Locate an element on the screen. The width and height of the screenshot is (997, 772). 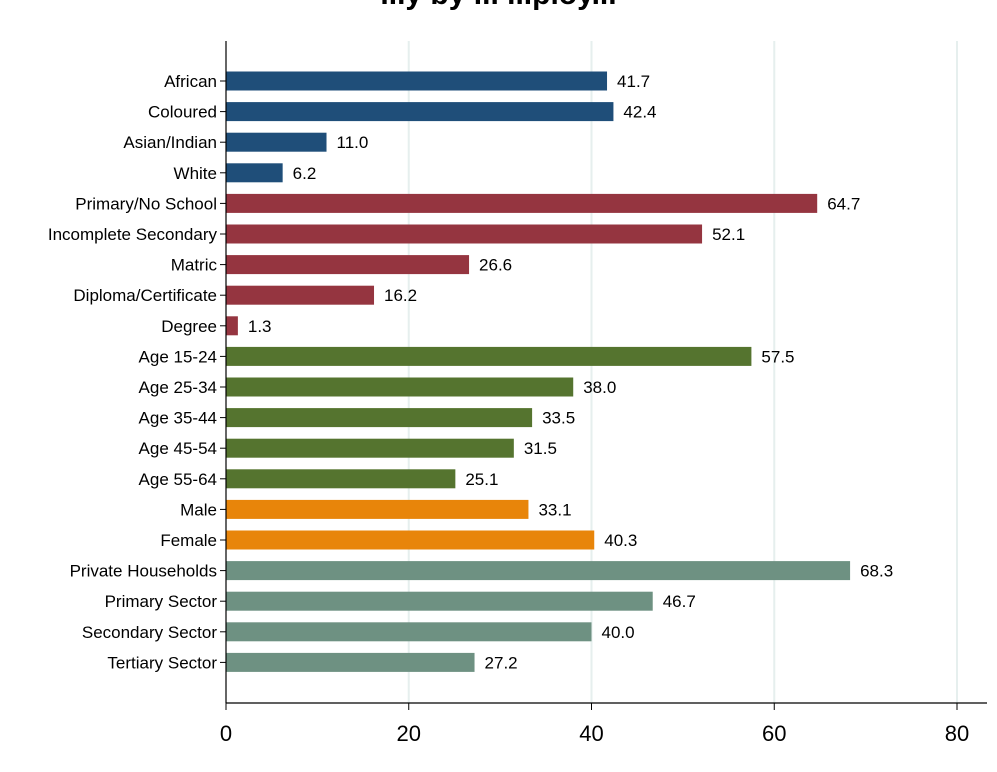
category-label: Age 55-64 is located at coordinates (178, 479).